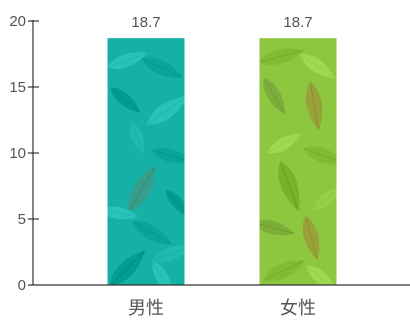 This screenshot has height=320, width=410. I want to click on bar-2-leaf-pattern, so click(298, 166).